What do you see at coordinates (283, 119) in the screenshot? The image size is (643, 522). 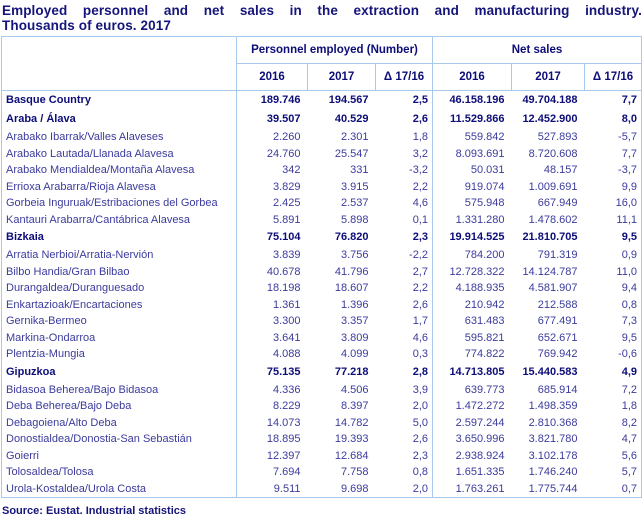 I see `cell-value: 39.507` at bounding box center [283, 119].